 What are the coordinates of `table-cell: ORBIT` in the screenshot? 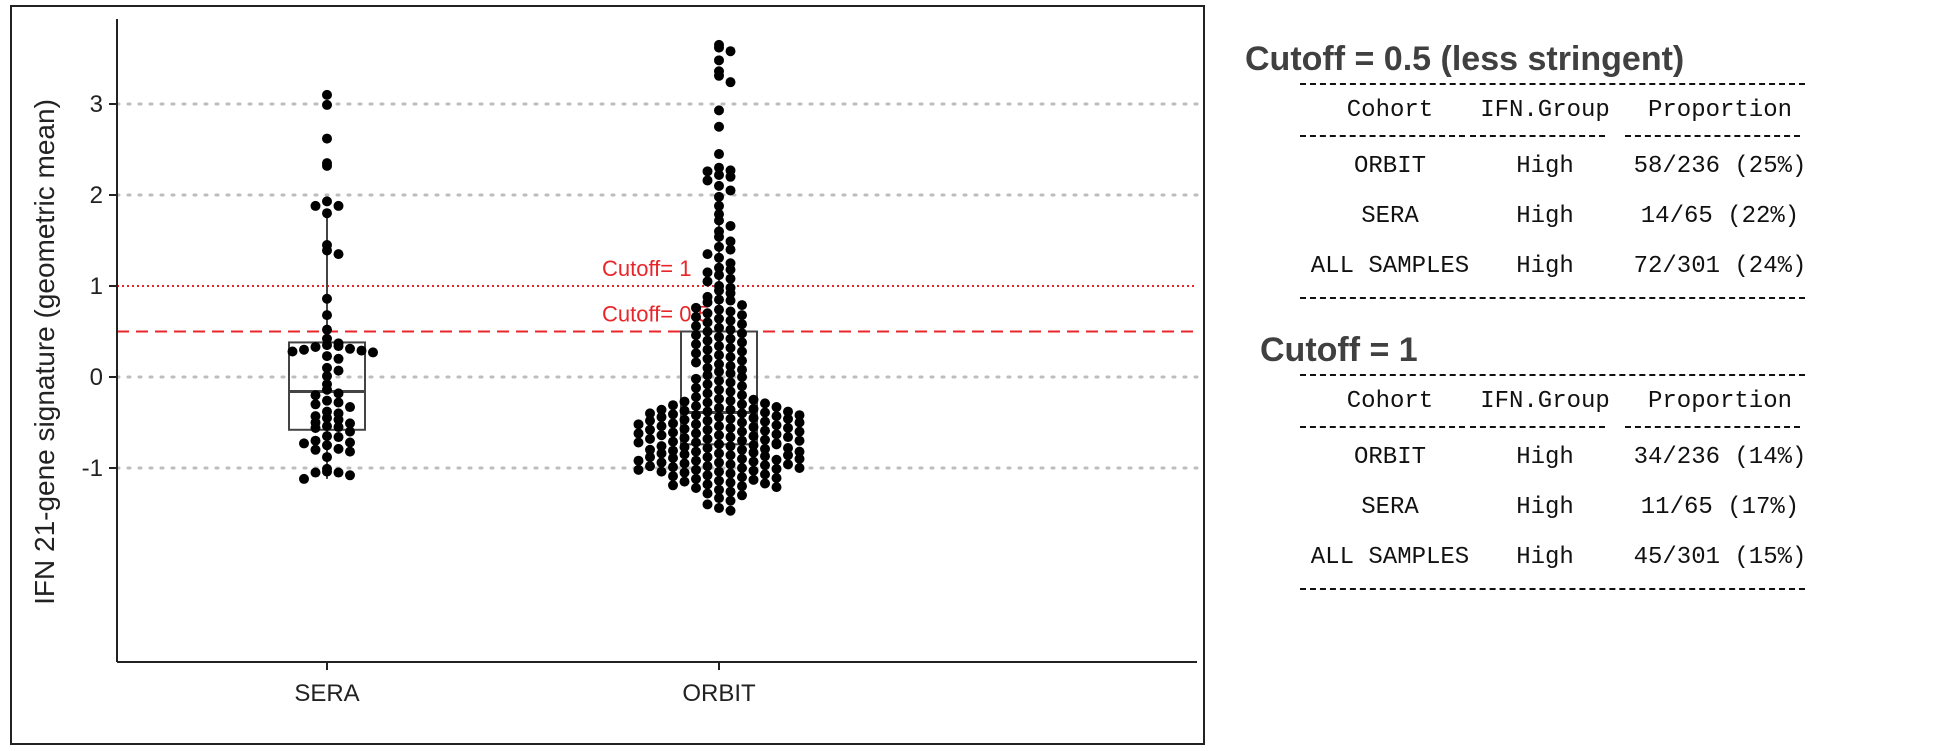 It's located at (1389, 457).